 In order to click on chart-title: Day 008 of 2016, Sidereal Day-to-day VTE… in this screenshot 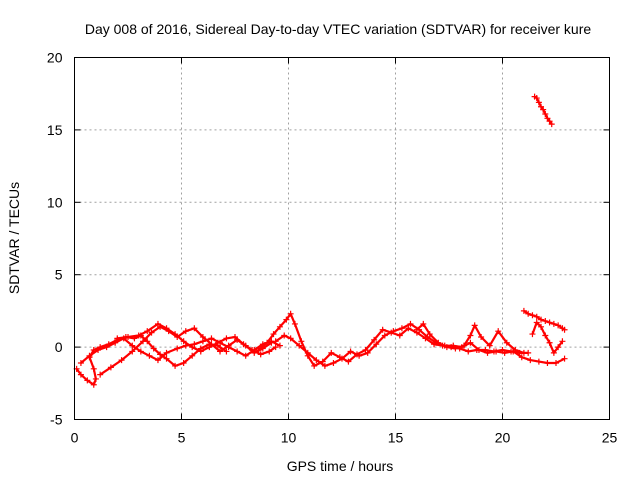, I will do `click(338, 29)`.